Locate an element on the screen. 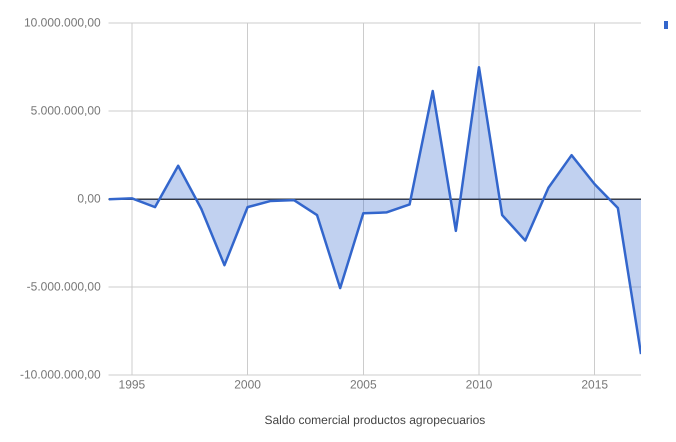  x-tick-label: 2015 is located at coordinates (594, 385).